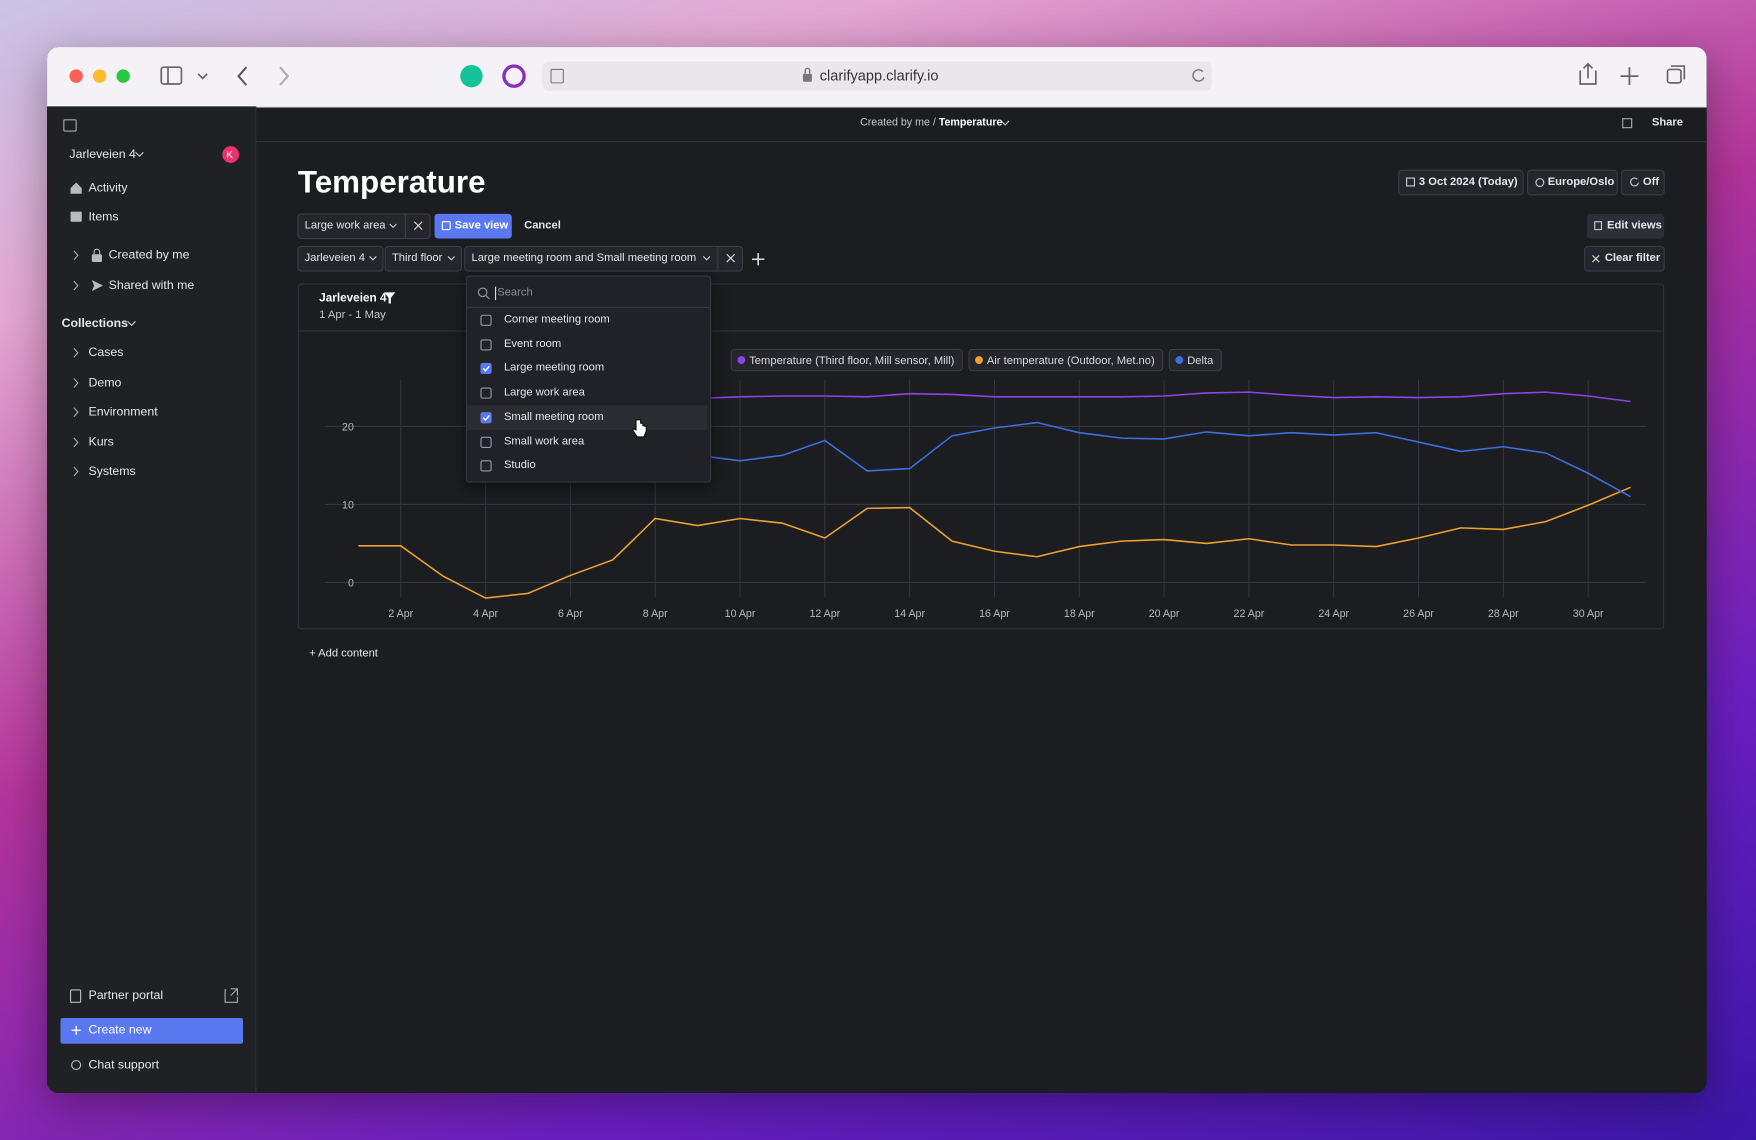 This screenshot has width=1756, height=1140. I want to click on nav-item: Activity, so click(108, 188).